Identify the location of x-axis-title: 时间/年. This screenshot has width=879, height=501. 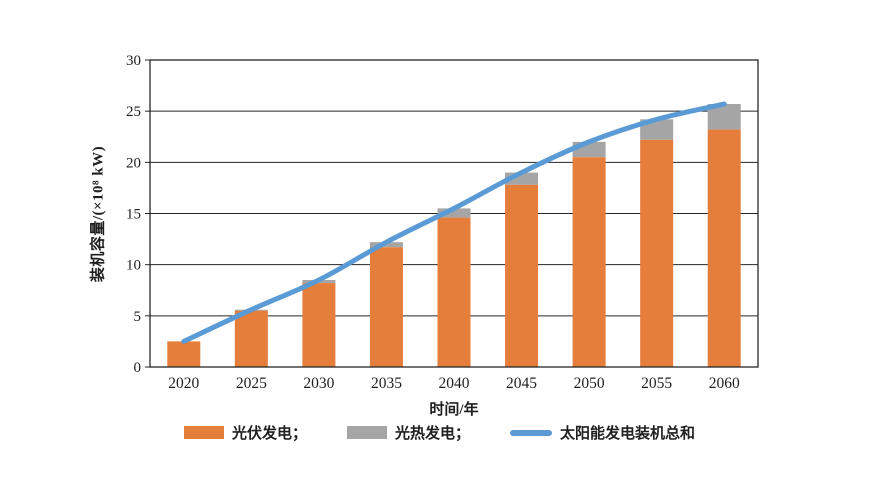
(454, 410).